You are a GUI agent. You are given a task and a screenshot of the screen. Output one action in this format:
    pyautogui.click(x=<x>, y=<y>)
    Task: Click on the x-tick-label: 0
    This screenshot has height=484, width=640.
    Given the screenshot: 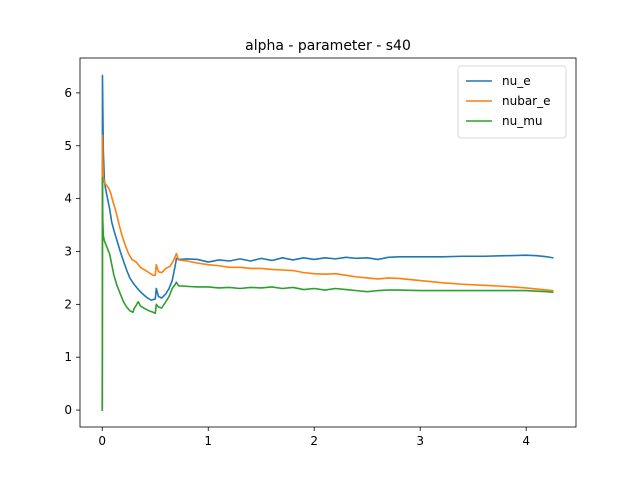 What is the action you would take?
    pyautogui.click(x=102, y=441)
    